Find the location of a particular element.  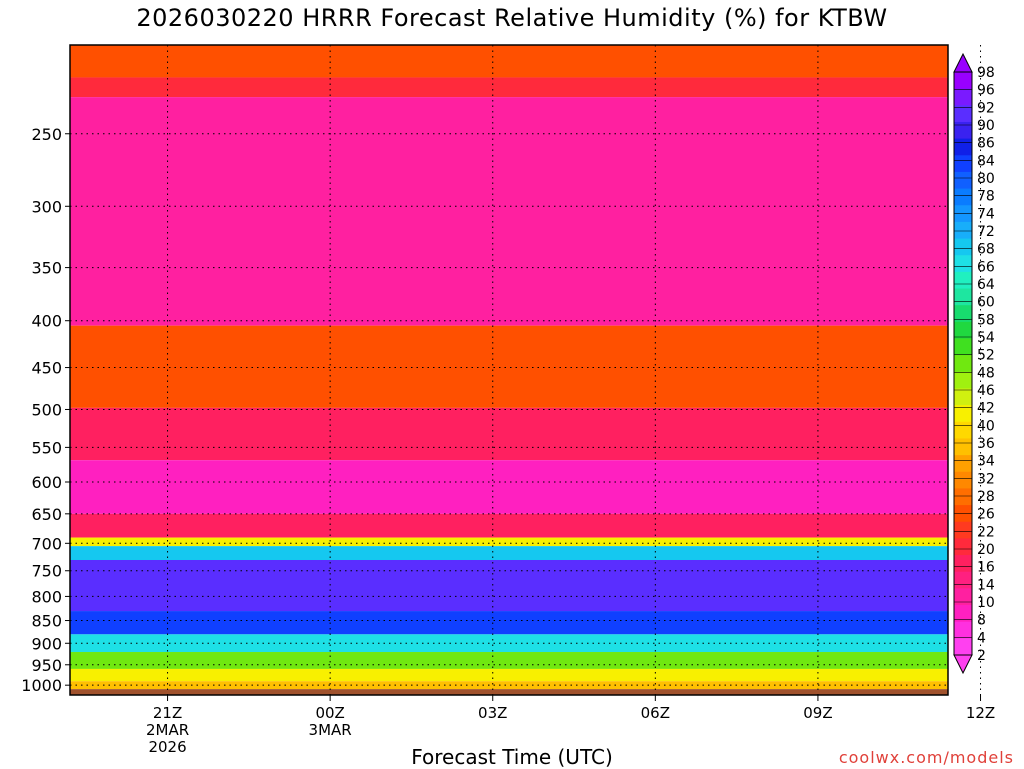

colorbar-label-86: 86 is located at coordinates (986, 144).